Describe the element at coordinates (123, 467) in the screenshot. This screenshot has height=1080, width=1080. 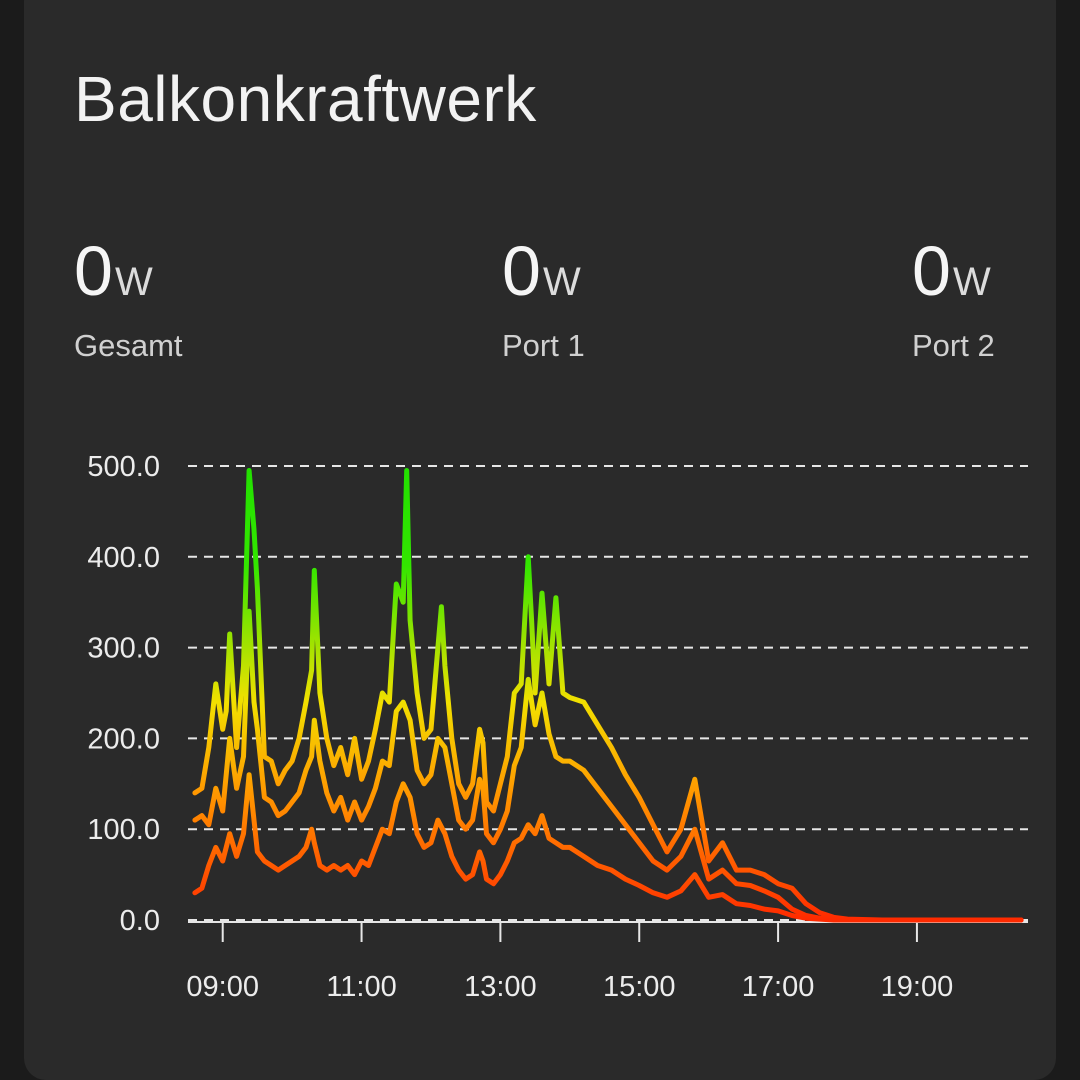
I see `y-tick-label: 500.0` at that location.